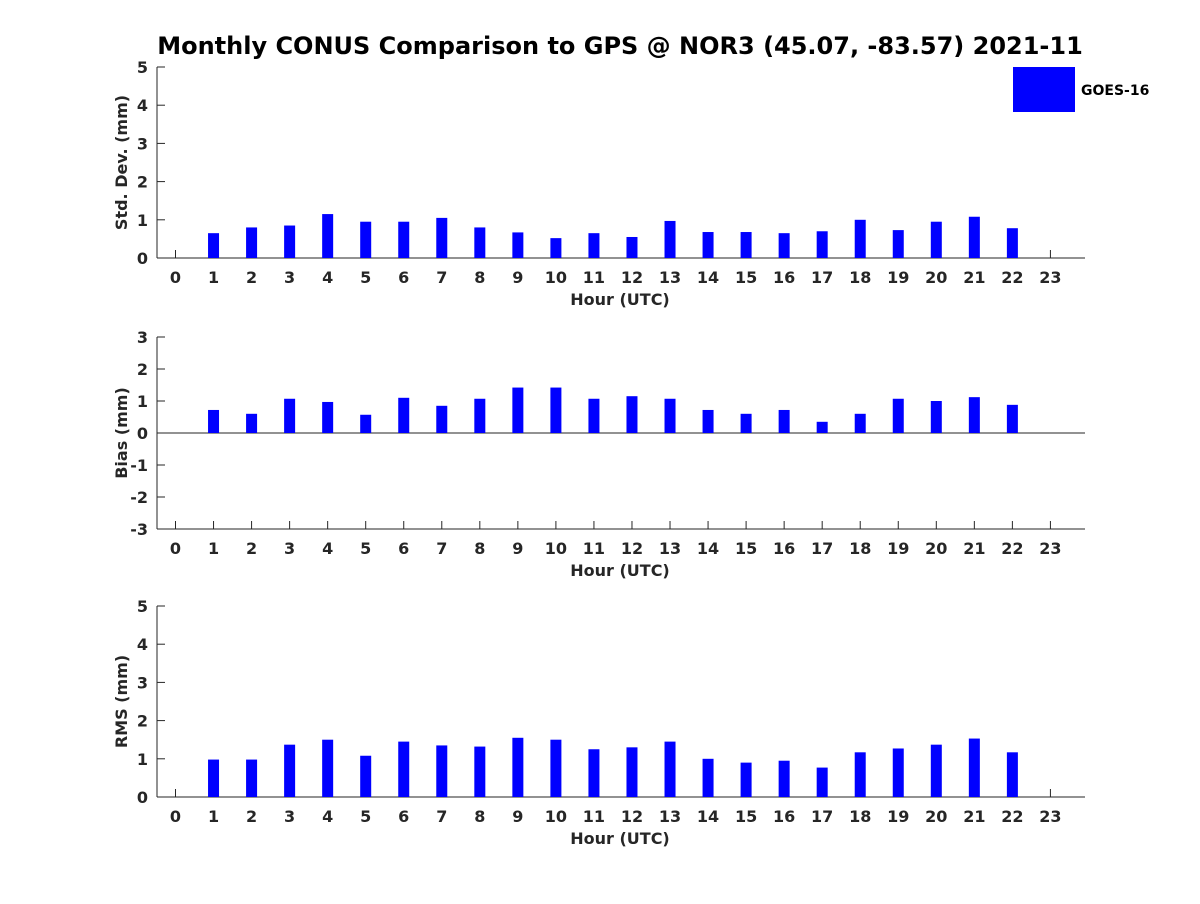  I want to click on y-tick-label: 4, so click(142, 644).